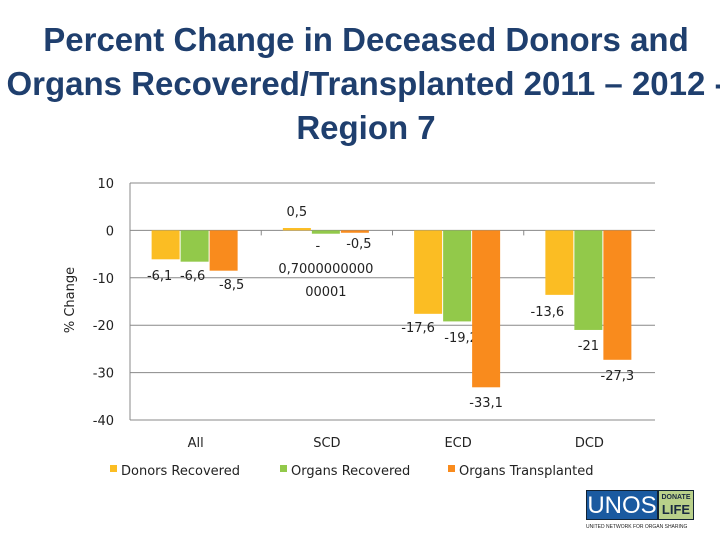 The image size is (720, 540). Describe the element at coordinates (159, 276) in the screenshot. I see `data-label: -6,1` at that location.